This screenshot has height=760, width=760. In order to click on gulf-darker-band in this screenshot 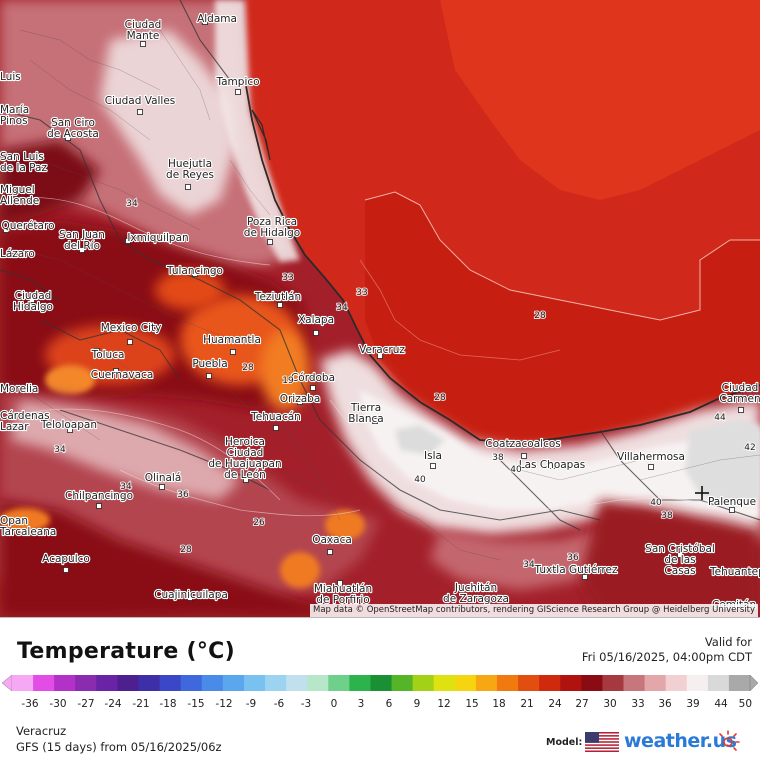, I will do `click(600, 100)`.